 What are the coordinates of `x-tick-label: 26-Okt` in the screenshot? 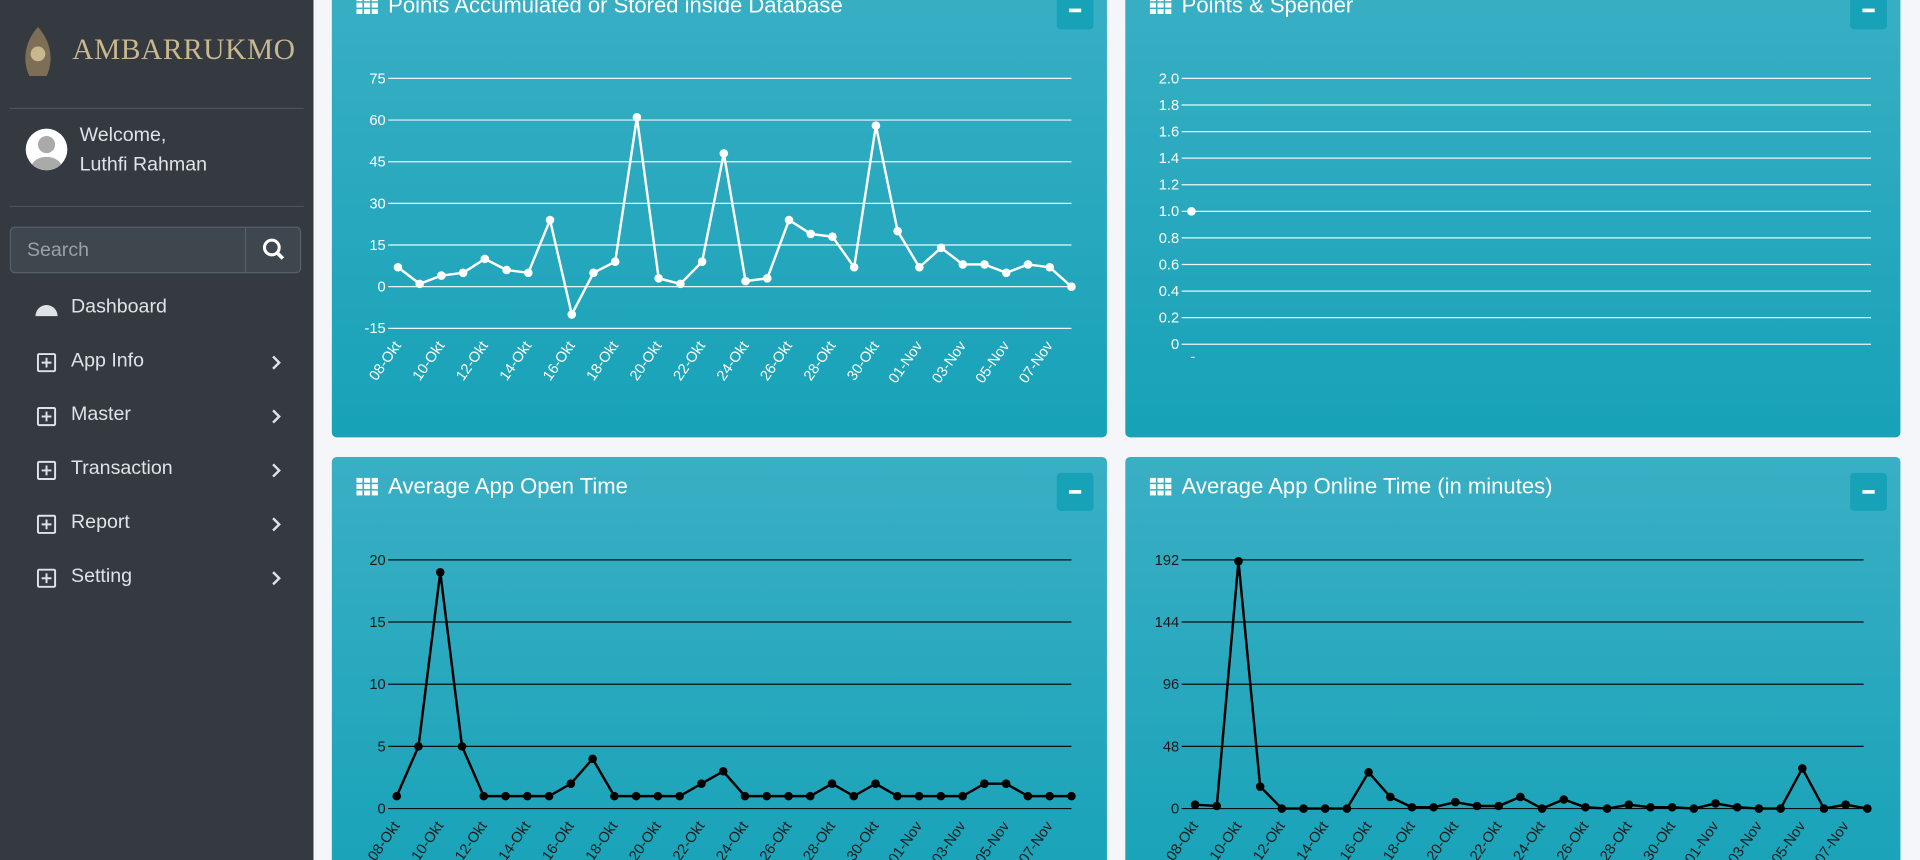 It's located at (1573, 839).